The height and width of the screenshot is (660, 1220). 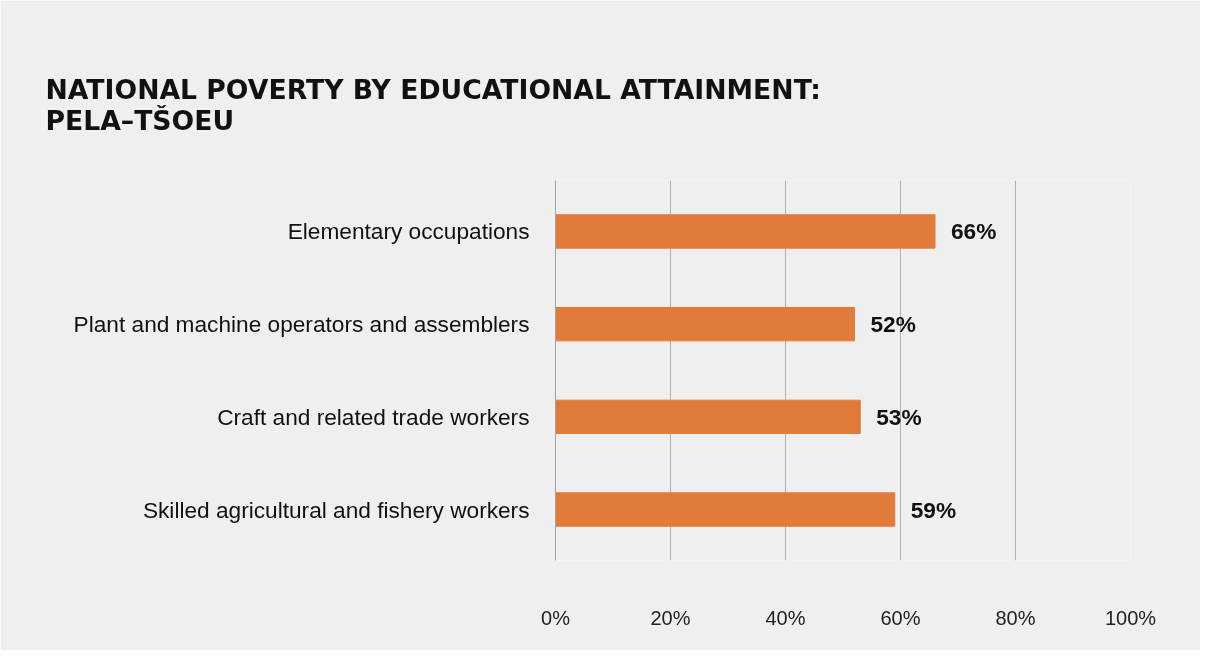 I want to click on x-tick-label: 20%, so click(x=670, y=617).